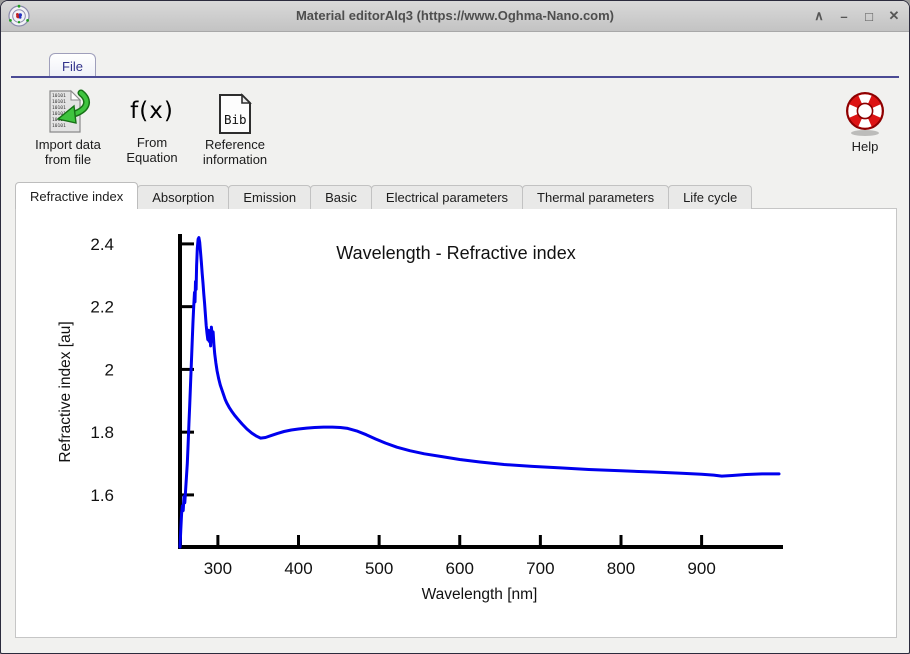 Image resolution: width=910 pixels, height=654 pixels. I want to click on help-button: Help, so click(865, 121).